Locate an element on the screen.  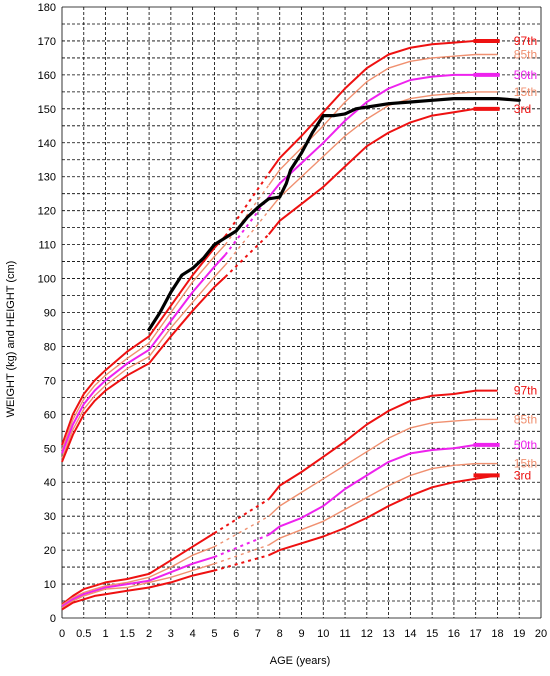
x-tick-label: 13 is located at coordinates (388, 634).